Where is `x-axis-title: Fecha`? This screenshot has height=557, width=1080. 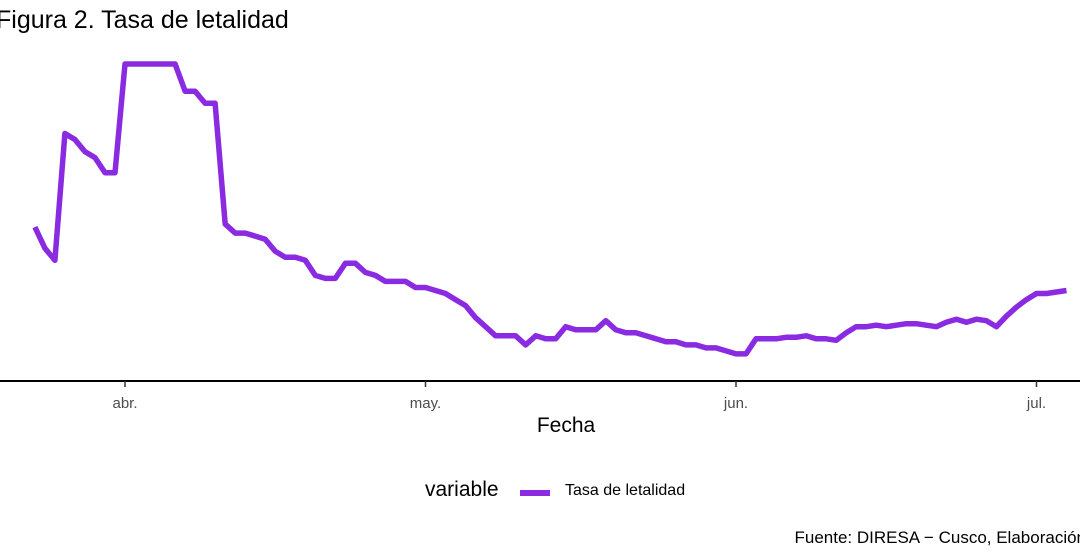 x-axis-title: Fecha is located at coordinates (566, 425).